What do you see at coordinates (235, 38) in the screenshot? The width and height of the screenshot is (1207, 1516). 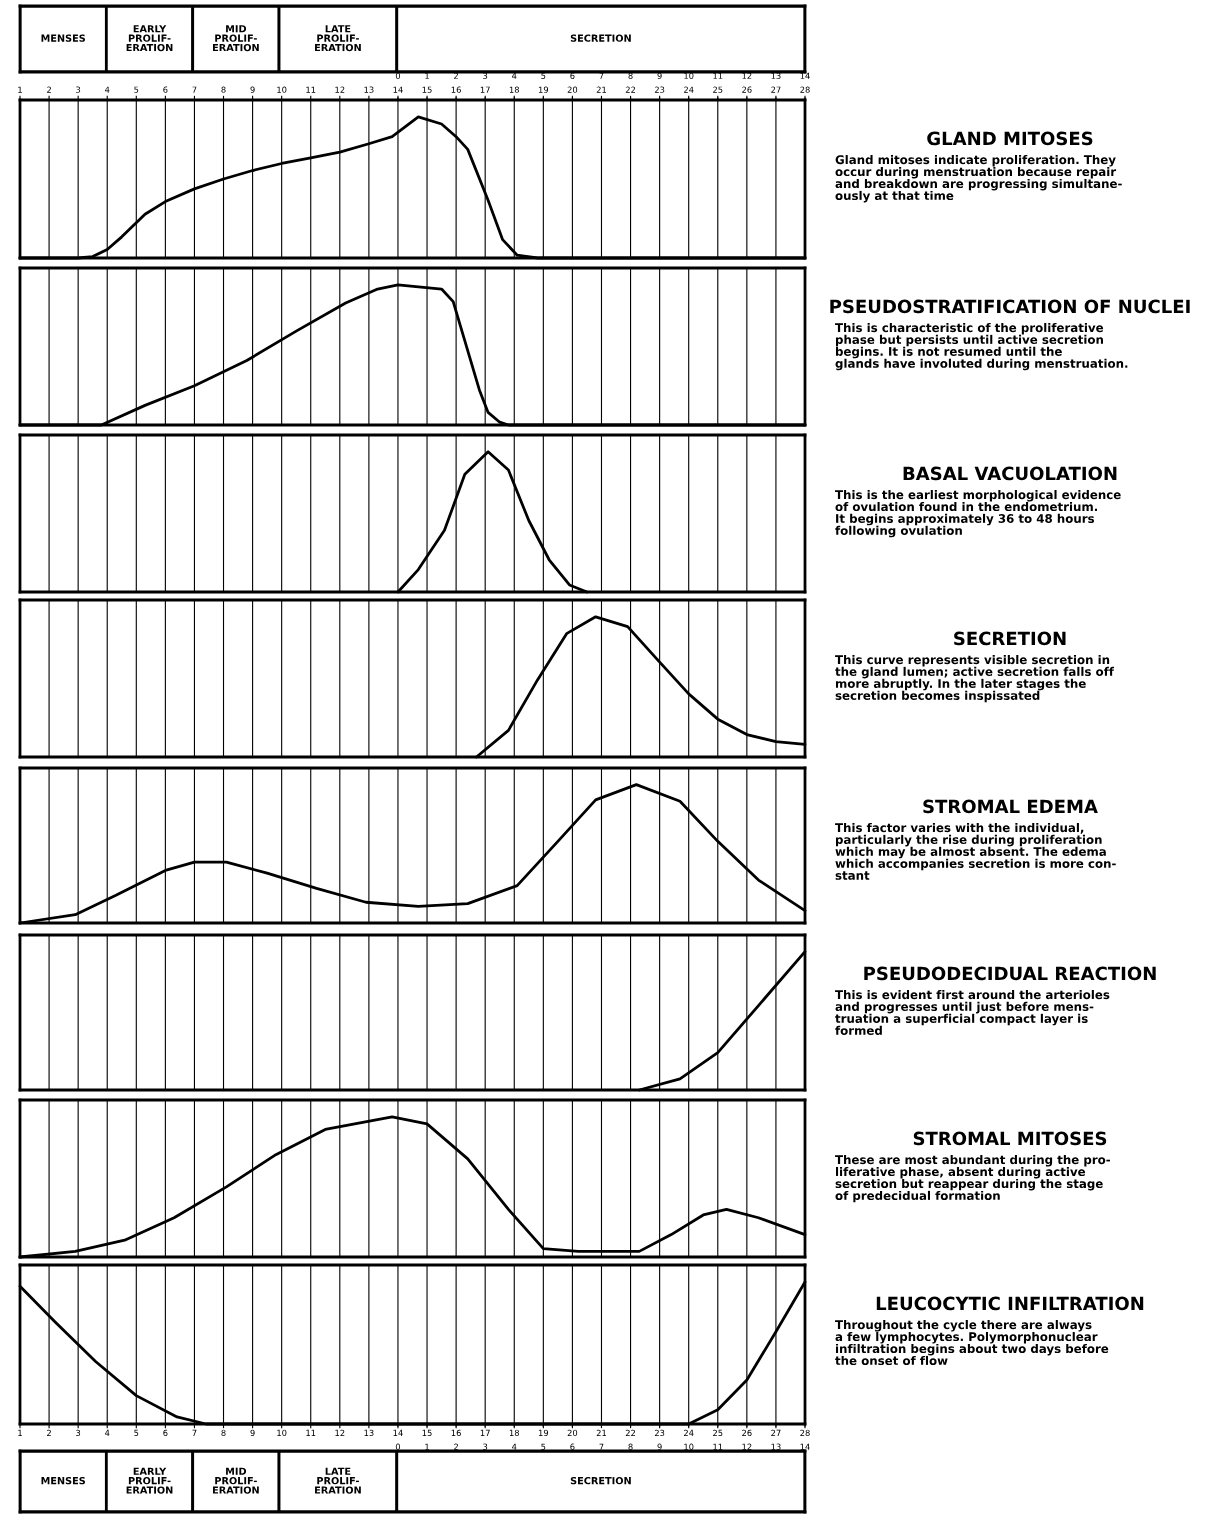 I see `series-label: MID PROLIF- ERATION` at bounding box center [235, 38].